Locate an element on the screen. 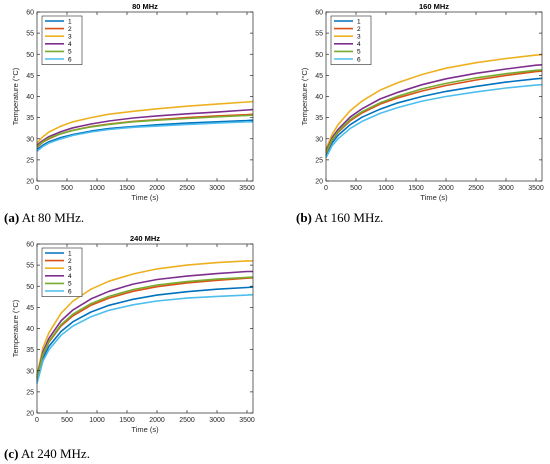 The height and width of the screenshot is (464, 550). caption-c: (c) At 240 MHz. is located at coordinates (47, 453).